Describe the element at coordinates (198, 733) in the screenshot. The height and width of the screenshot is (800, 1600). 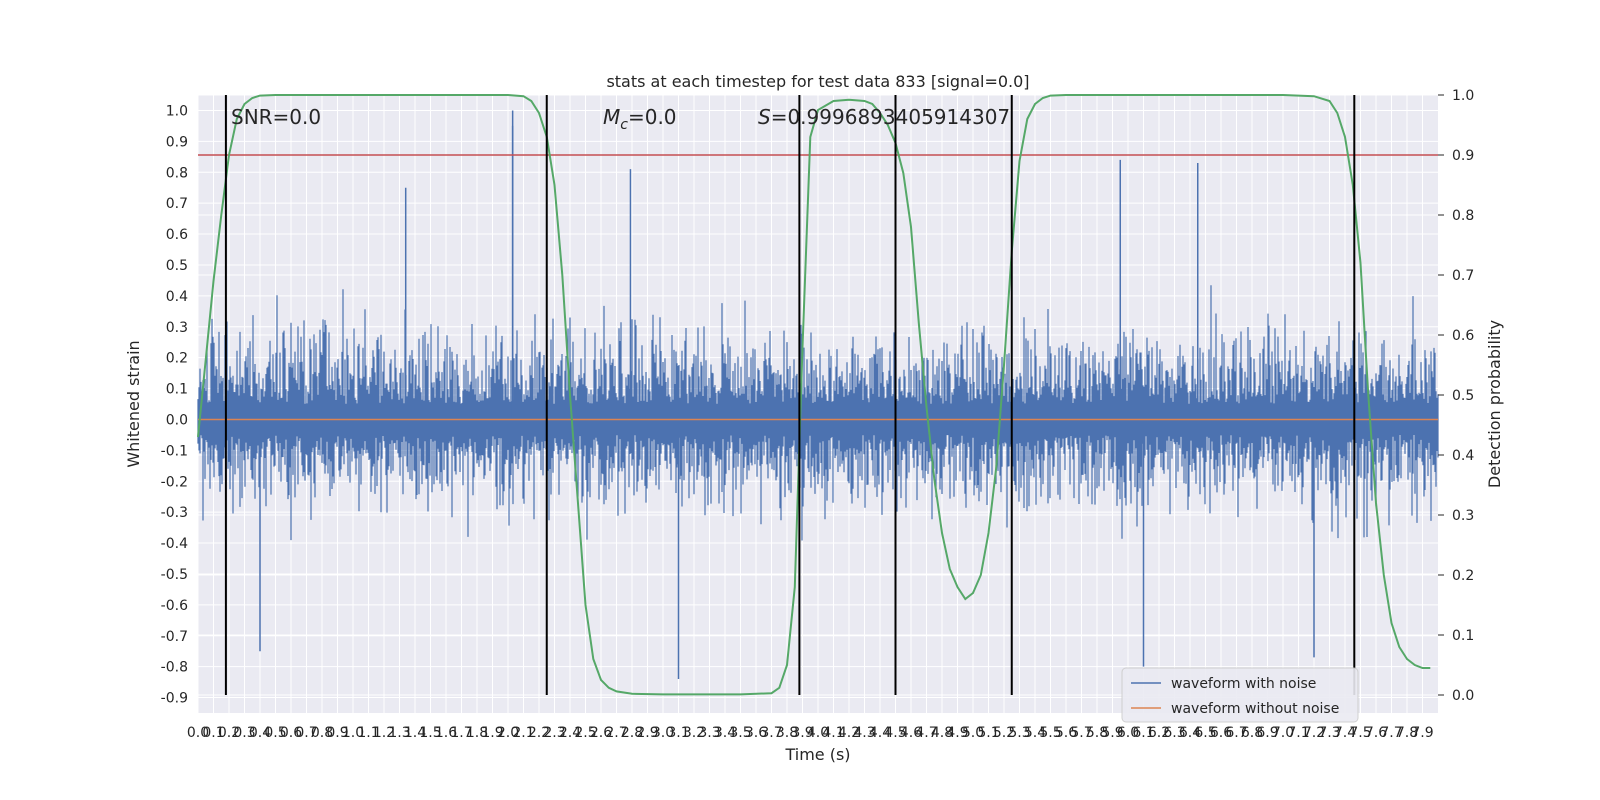
I see `x-tick-label: 0.0` at that location.